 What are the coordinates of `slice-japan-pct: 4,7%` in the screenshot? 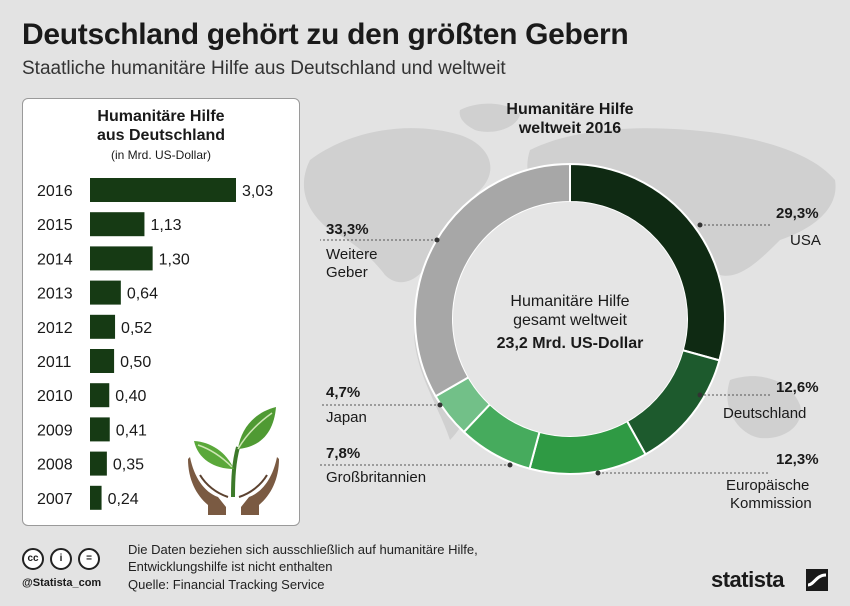 It's located at (343, 392).